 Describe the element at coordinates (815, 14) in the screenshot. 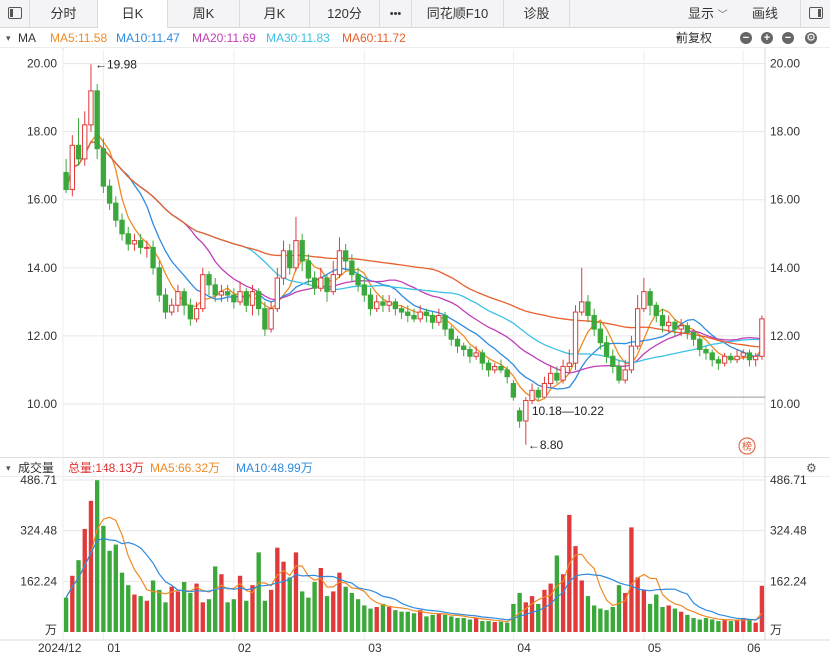

I see `panel-toggle-icon` at that location.